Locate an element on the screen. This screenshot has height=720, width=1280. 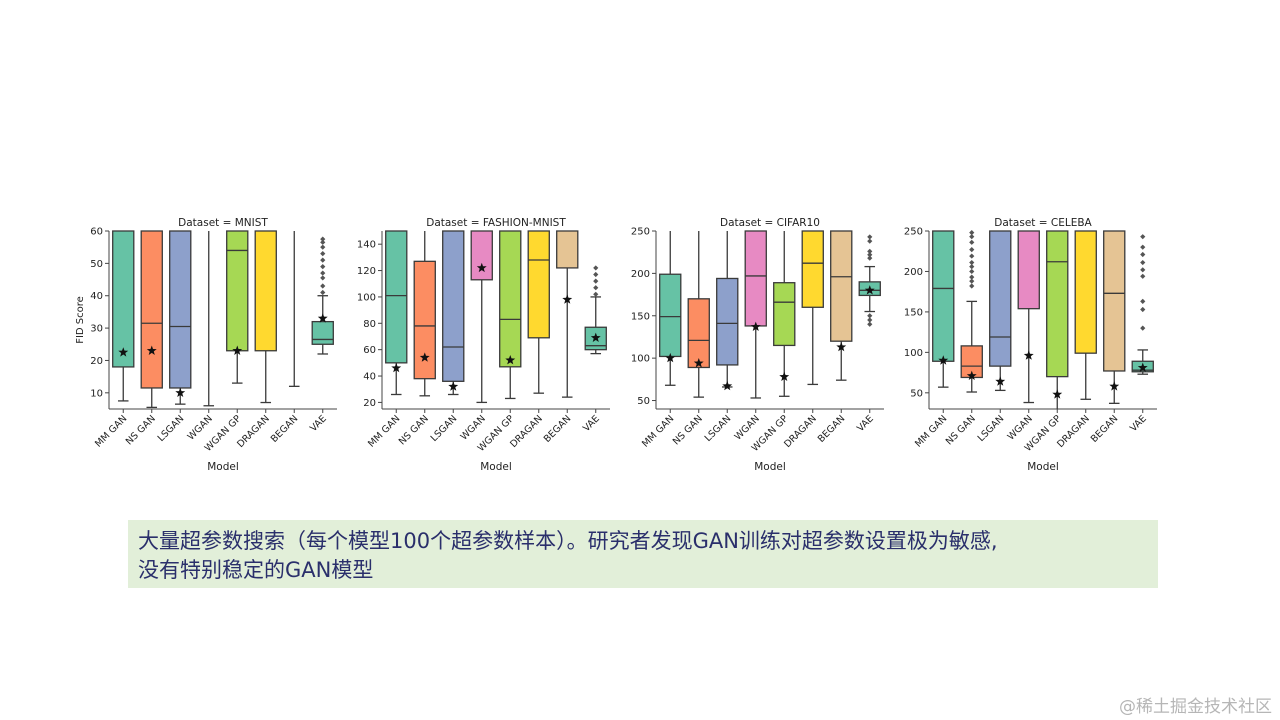
y-tick-label: 40 is located at coordinates (96, 296).